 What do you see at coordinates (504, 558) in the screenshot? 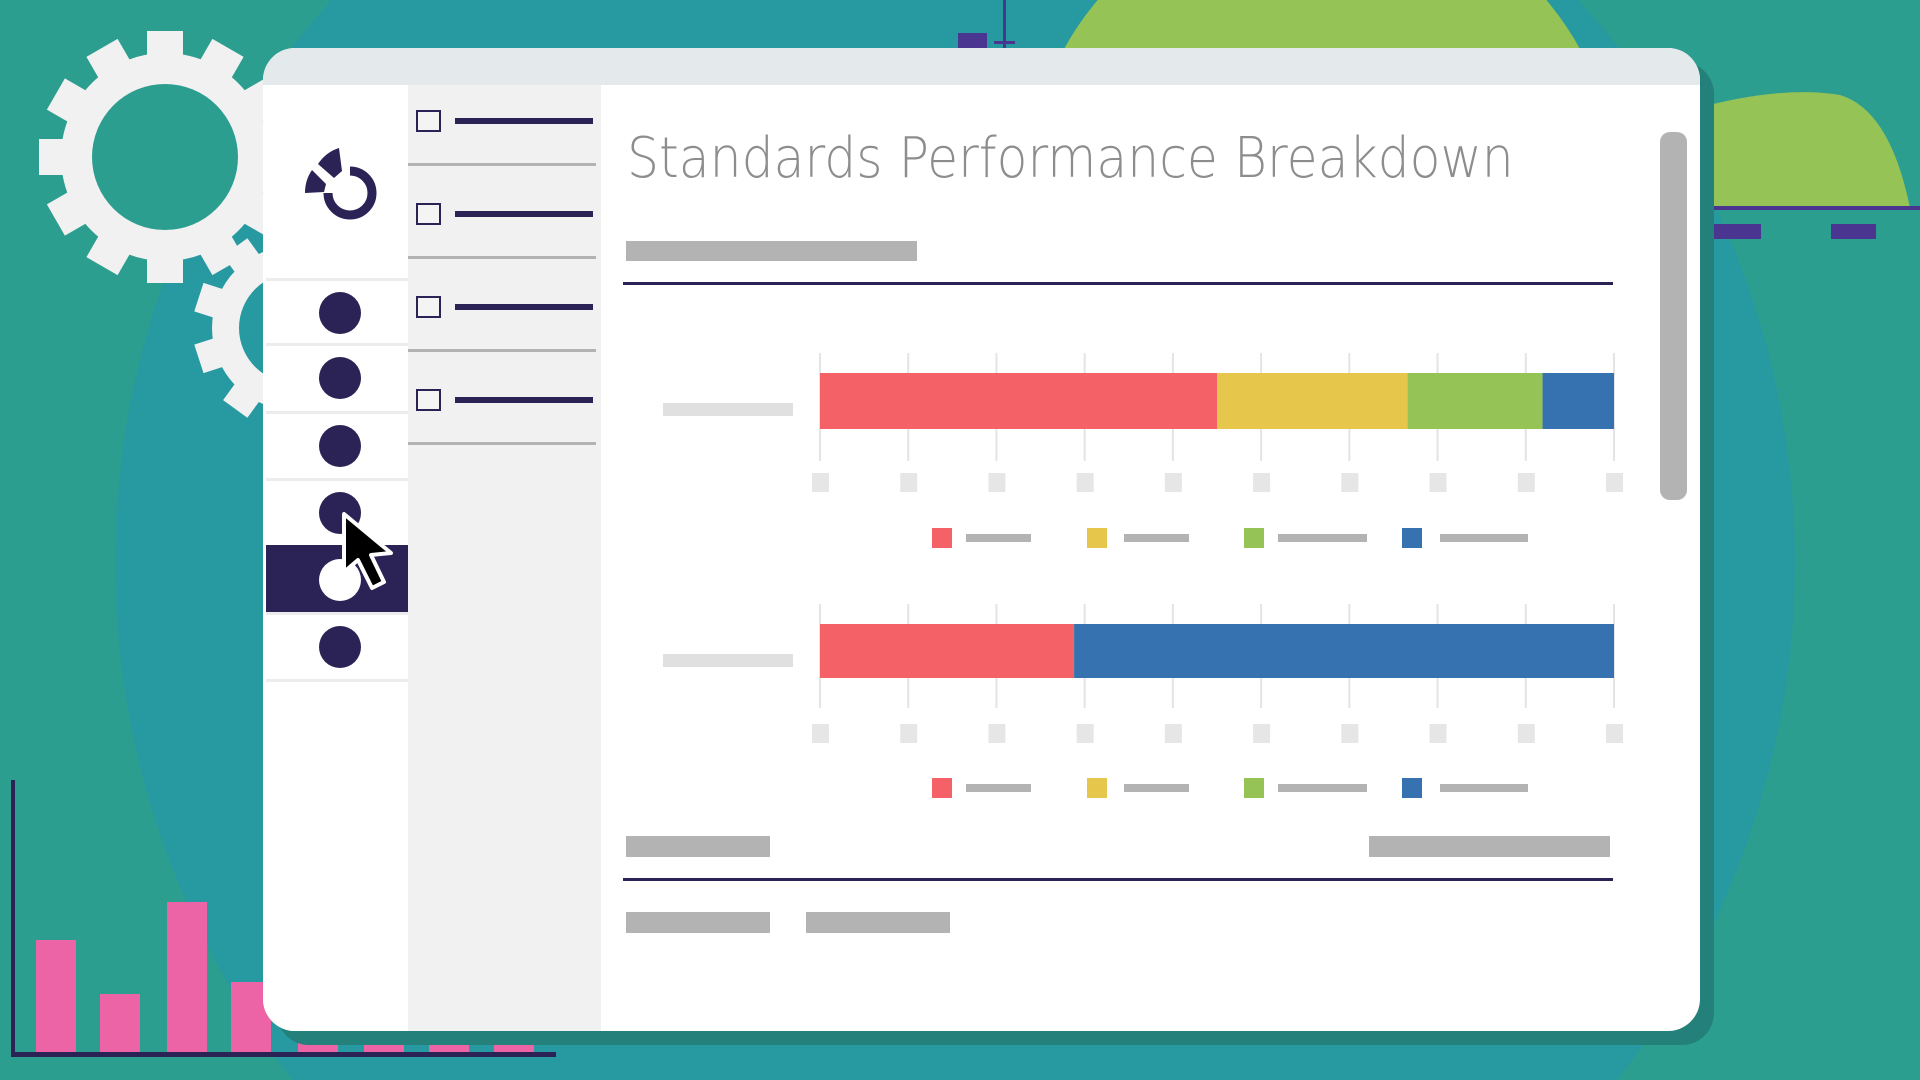
I see `list-panel` at bounding box center [504, 558].